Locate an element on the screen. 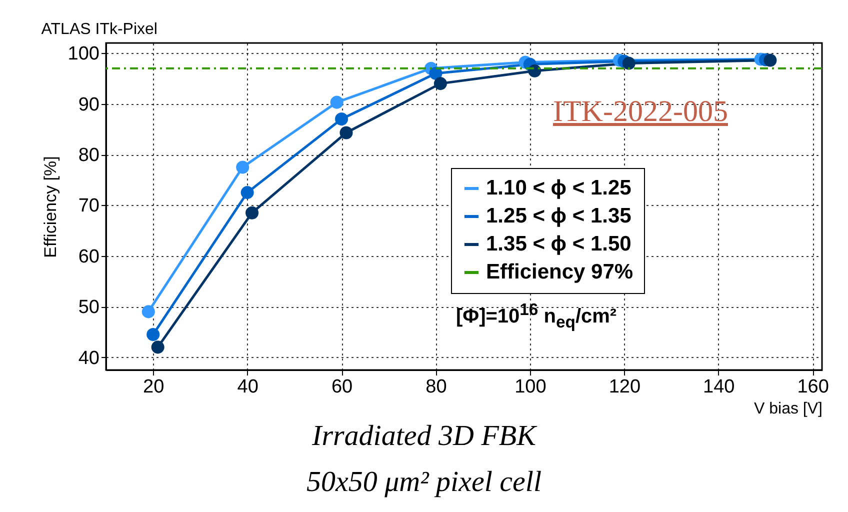 The image size is (848, 512). x-axis-title: V bias [V] is located at coordinates (788, 409).